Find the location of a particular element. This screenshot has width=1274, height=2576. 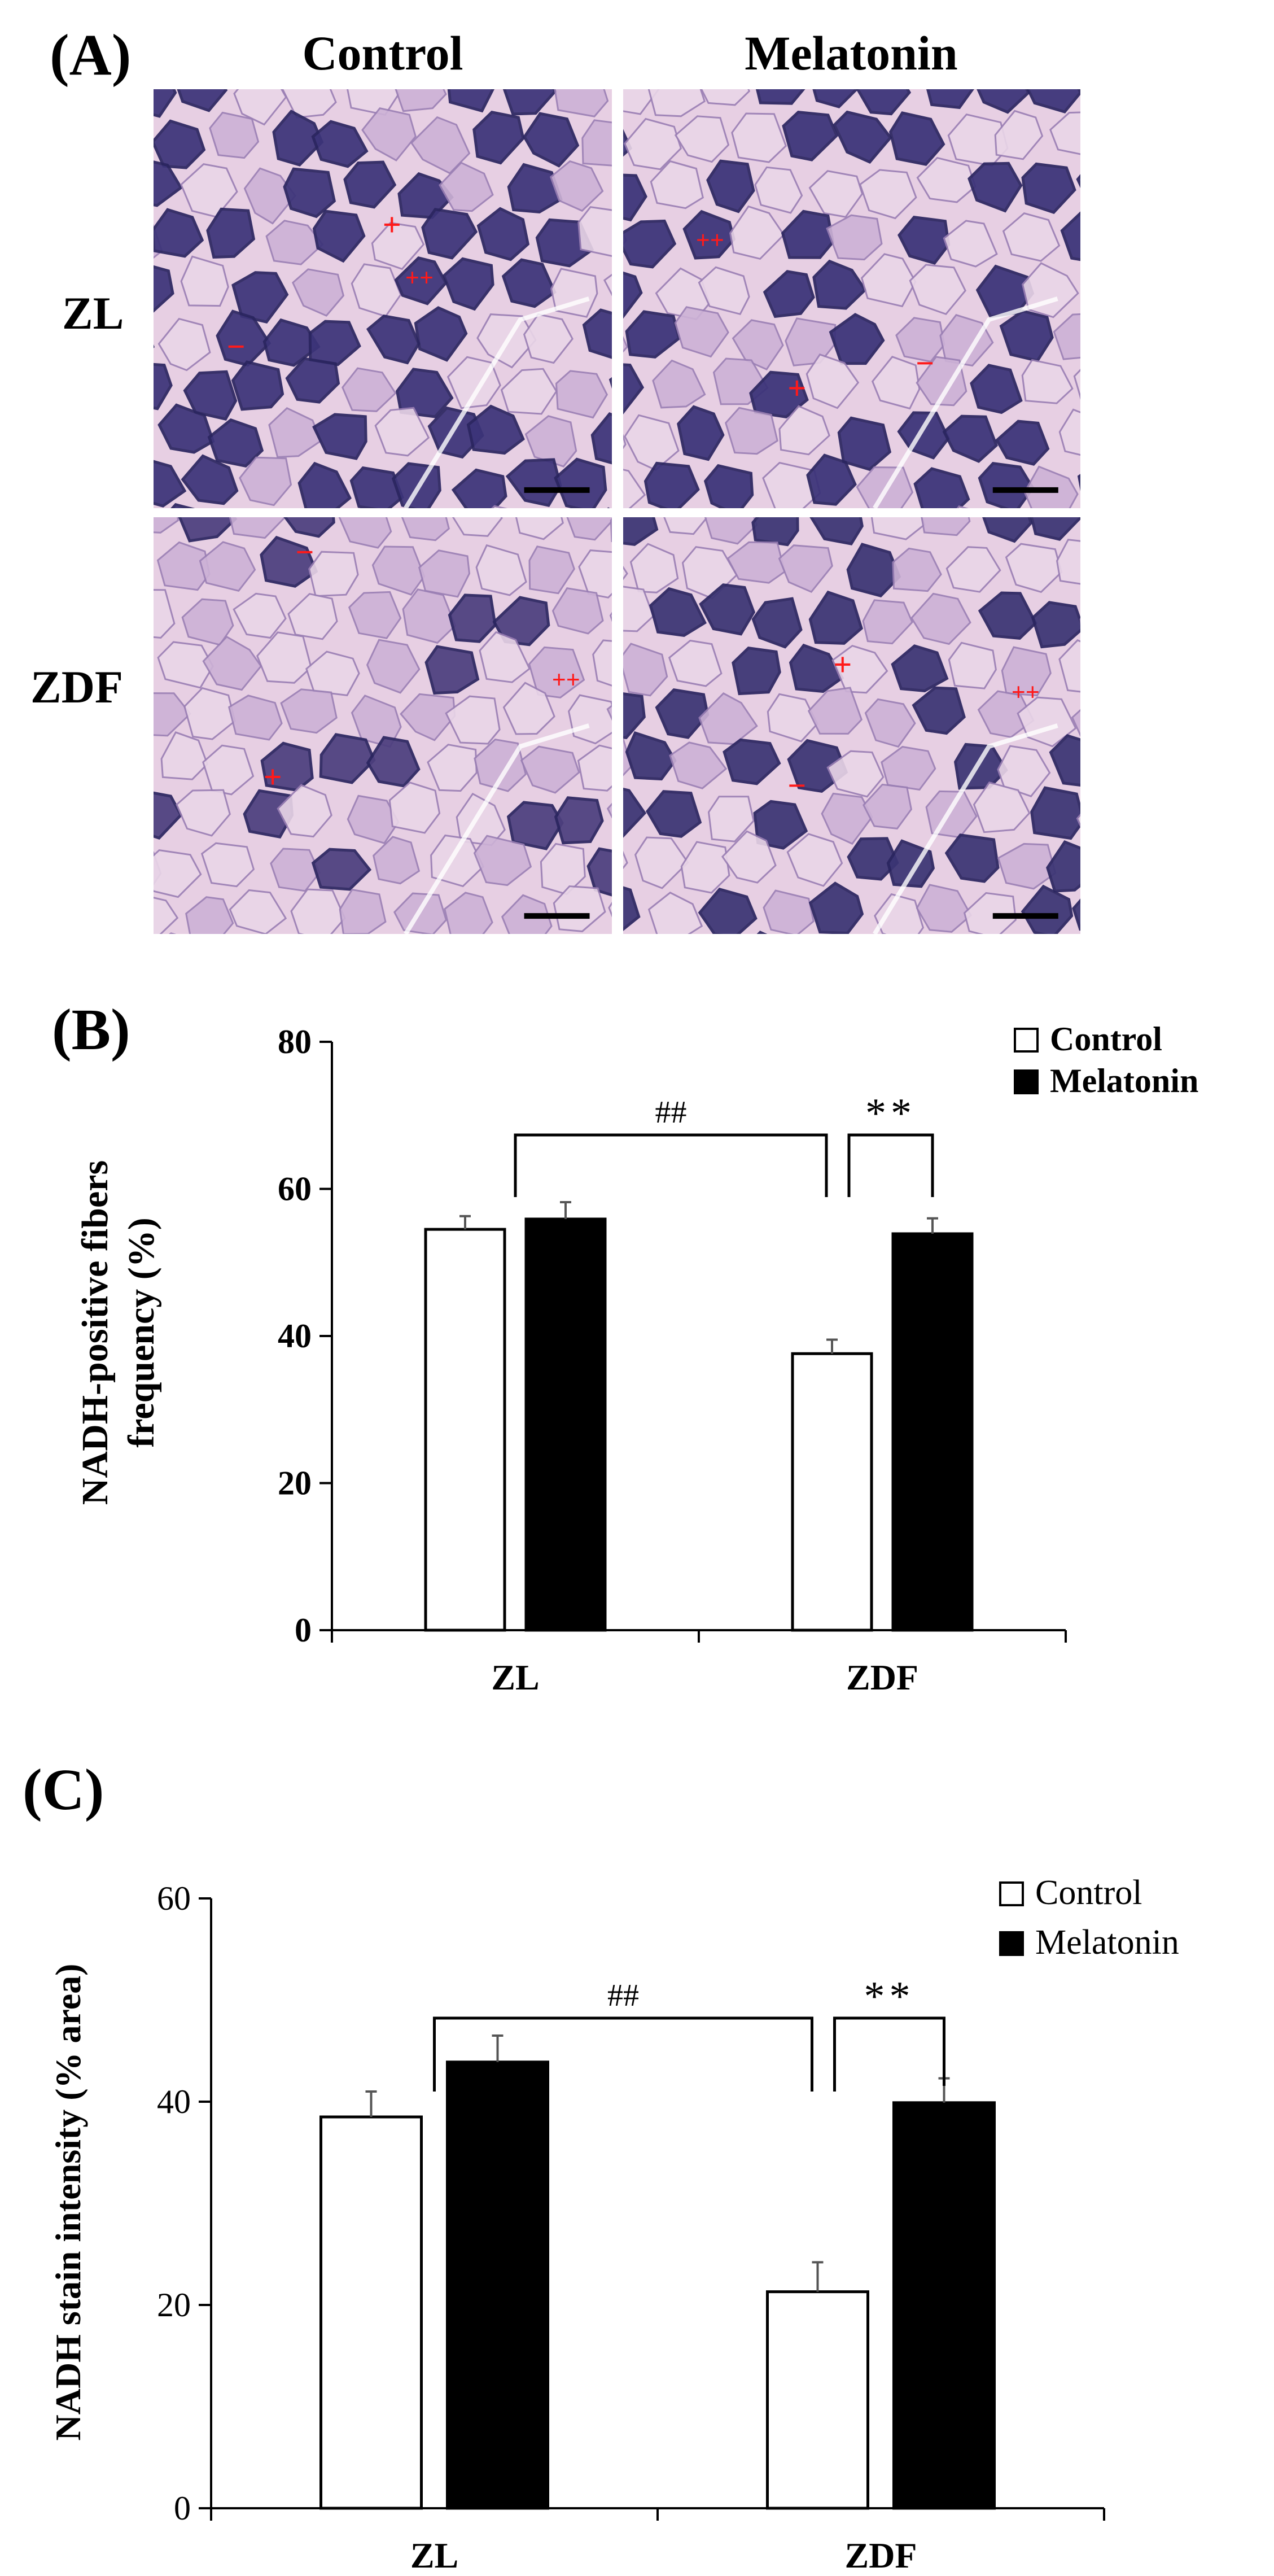

significance-mark-hash: ## is located at coordinates (623, 1995).